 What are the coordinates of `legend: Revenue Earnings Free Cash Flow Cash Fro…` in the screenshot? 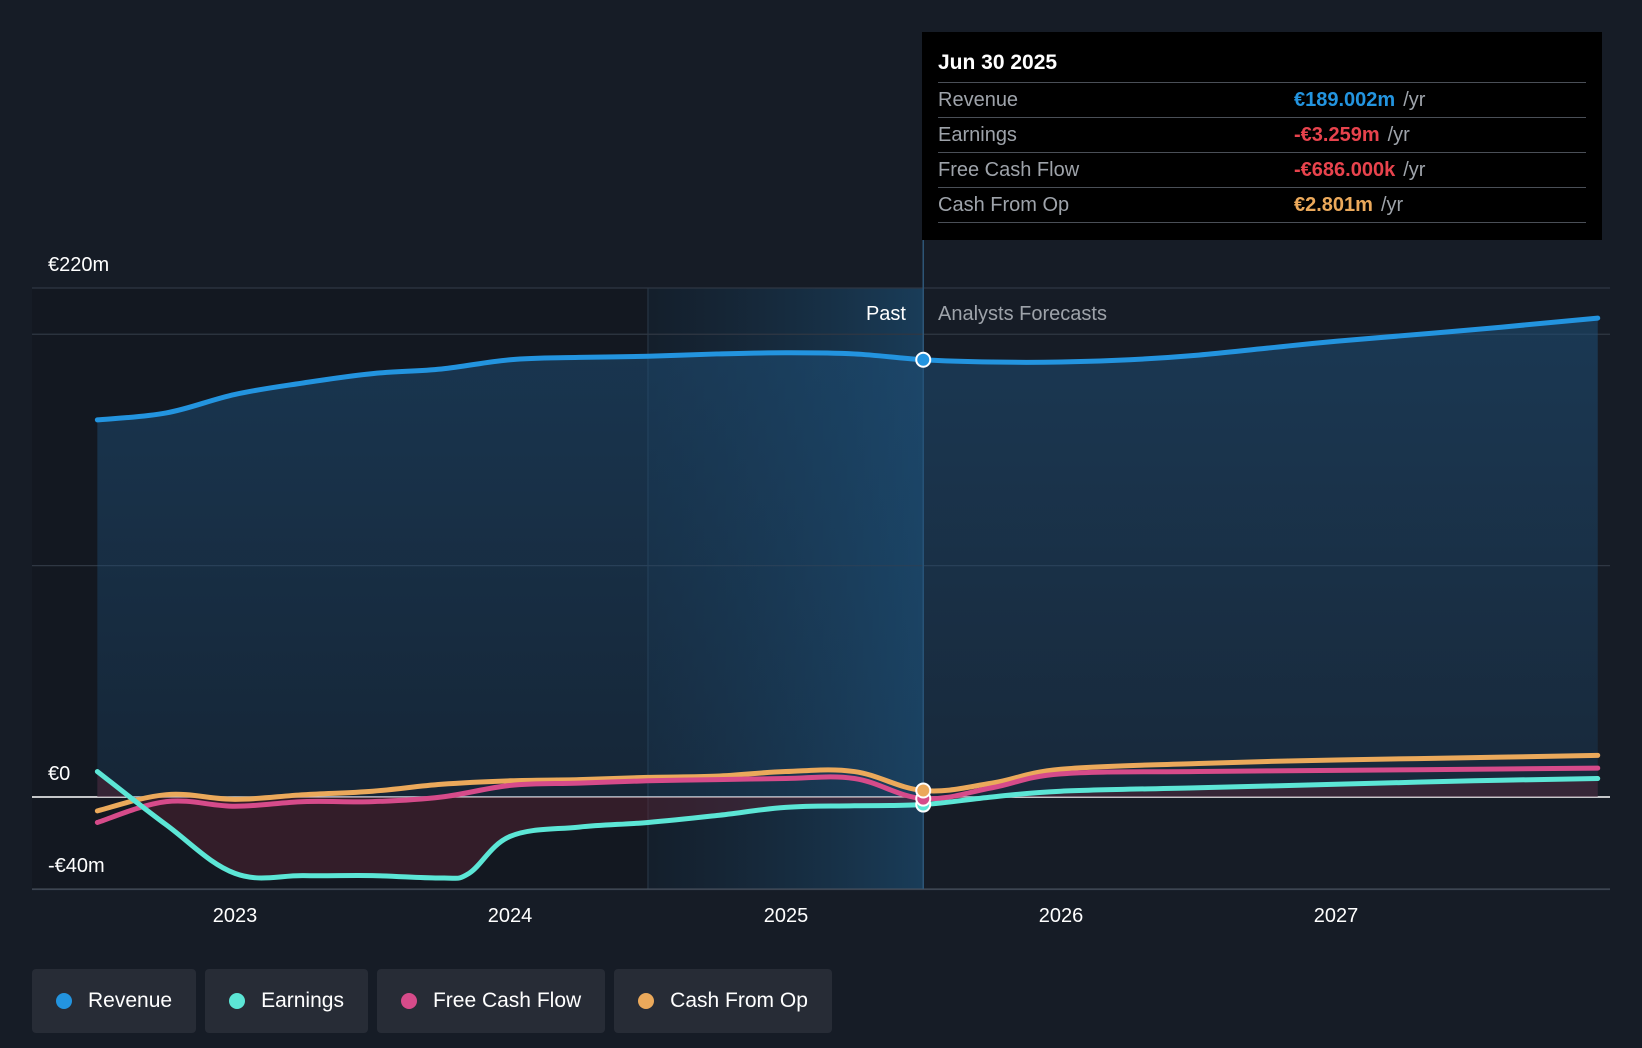 It's located at (432, 1001).